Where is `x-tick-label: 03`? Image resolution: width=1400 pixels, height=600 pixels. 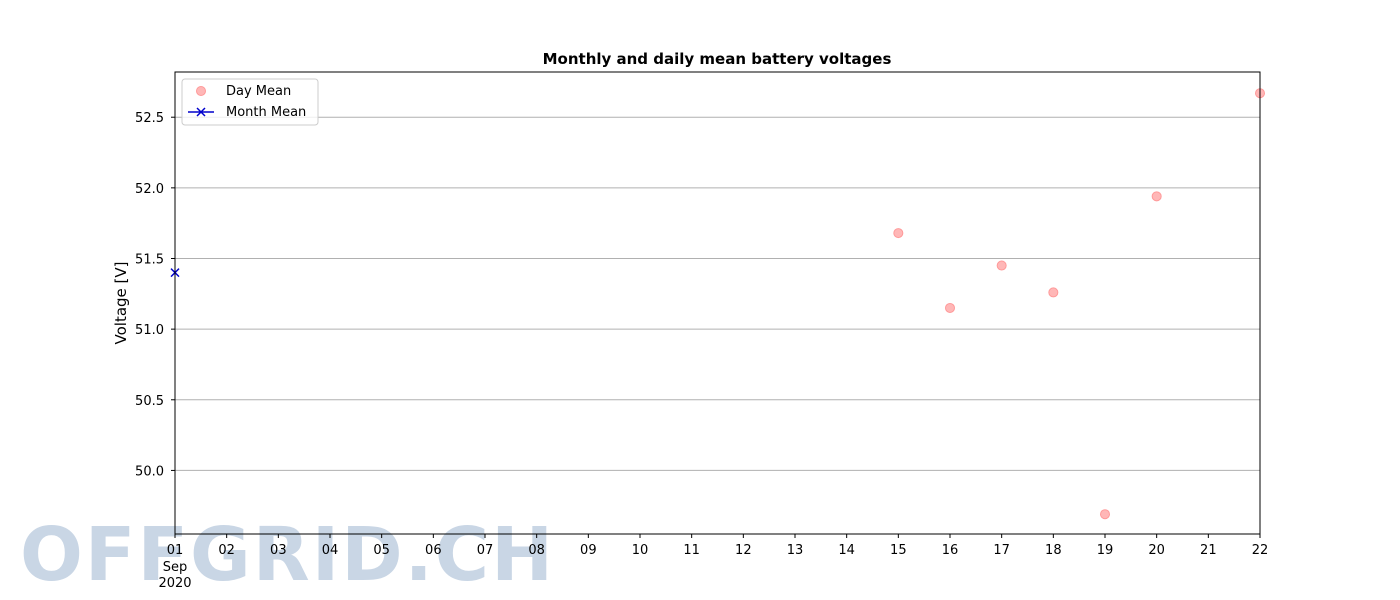 x-tick-label: 03 is located at coordinates (278, 550).